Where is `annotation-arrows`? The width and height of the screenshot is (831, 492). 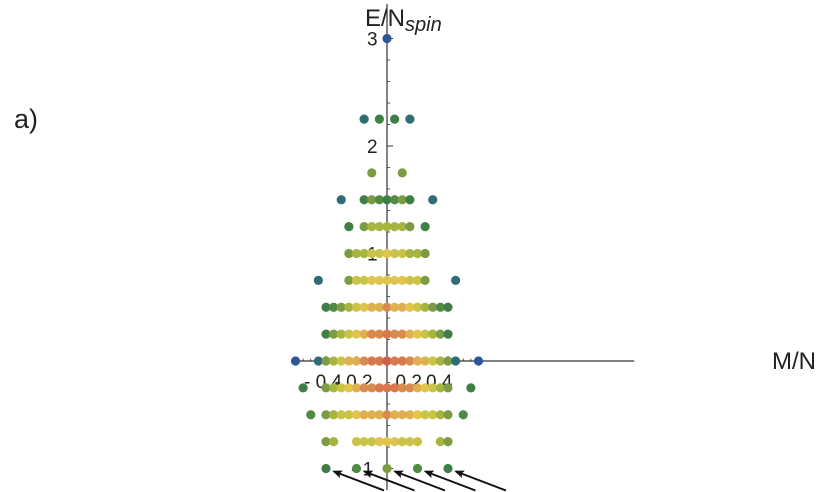 annotation-arrows is located at coordinates (419, 481).